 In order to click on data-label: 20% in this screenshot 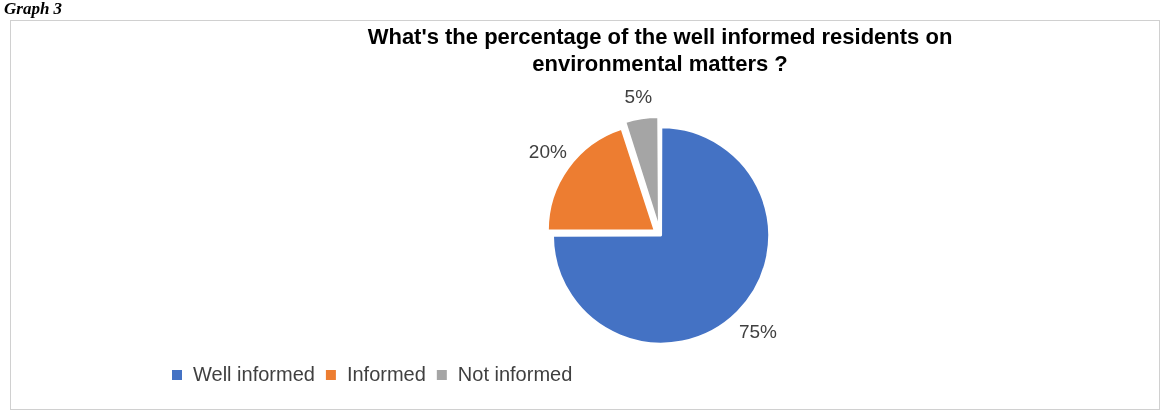, I will do `click(547, 152)`.